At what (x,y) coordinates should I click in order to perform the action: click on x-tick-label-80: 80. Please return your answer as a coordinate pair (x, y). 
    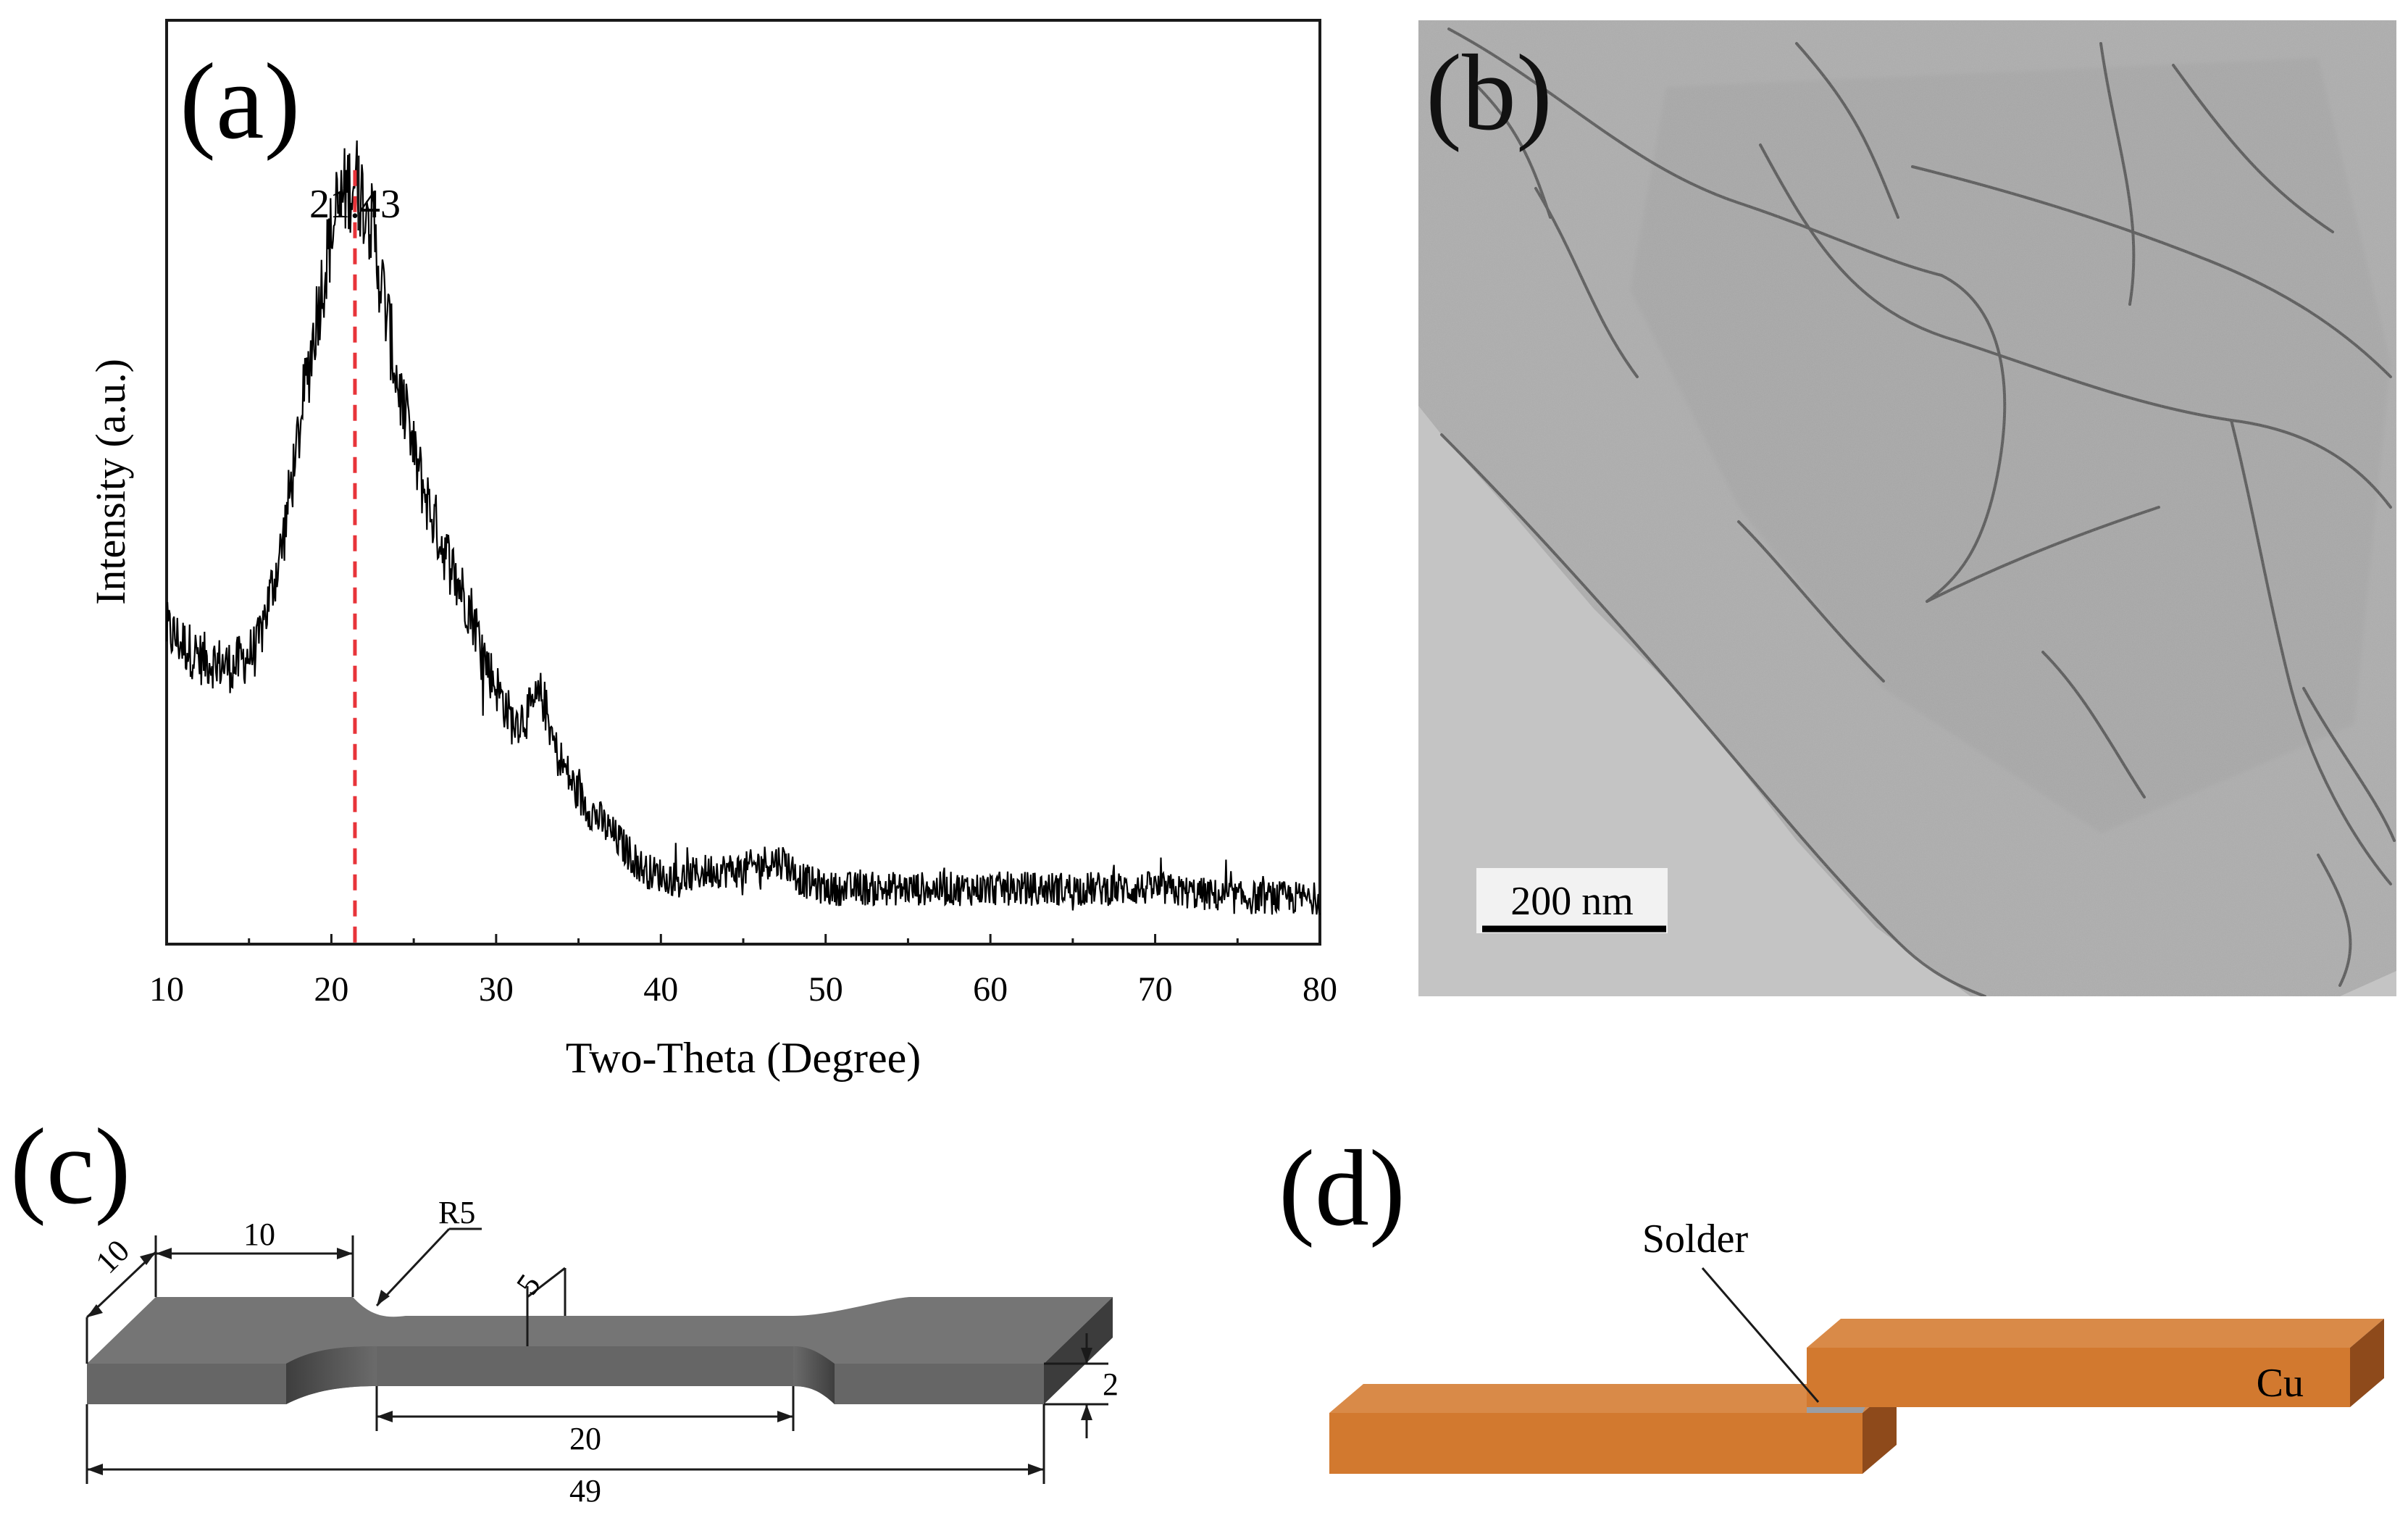
    Looking at the image, I should click on (1320, 989).